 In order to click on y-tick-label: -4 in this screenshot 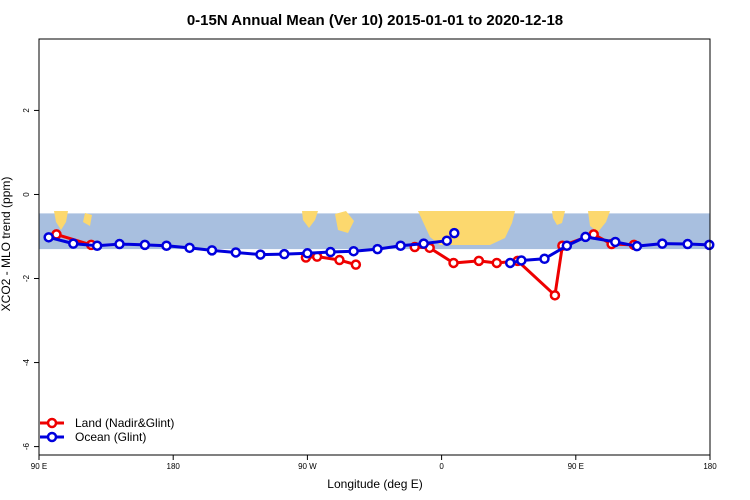, I will do `click(26, 362)`.